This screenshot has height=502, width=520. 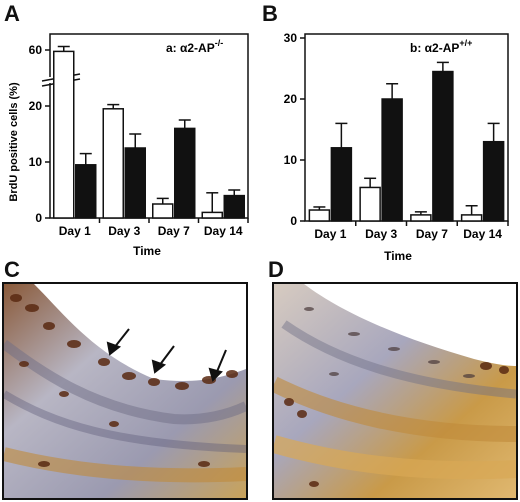 I want to click on chart-a-xtick-label: Day 3, so click(x=124, y=231).